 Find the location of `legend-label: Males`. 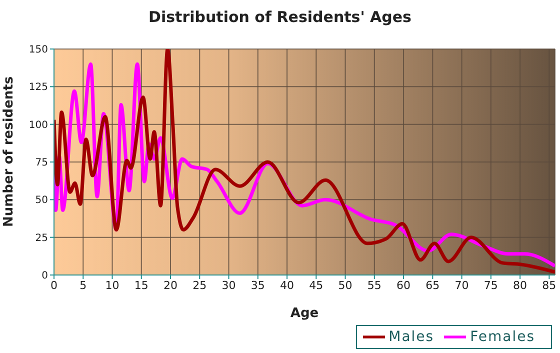

legend-label: Males is located at coordinates (411, 336).